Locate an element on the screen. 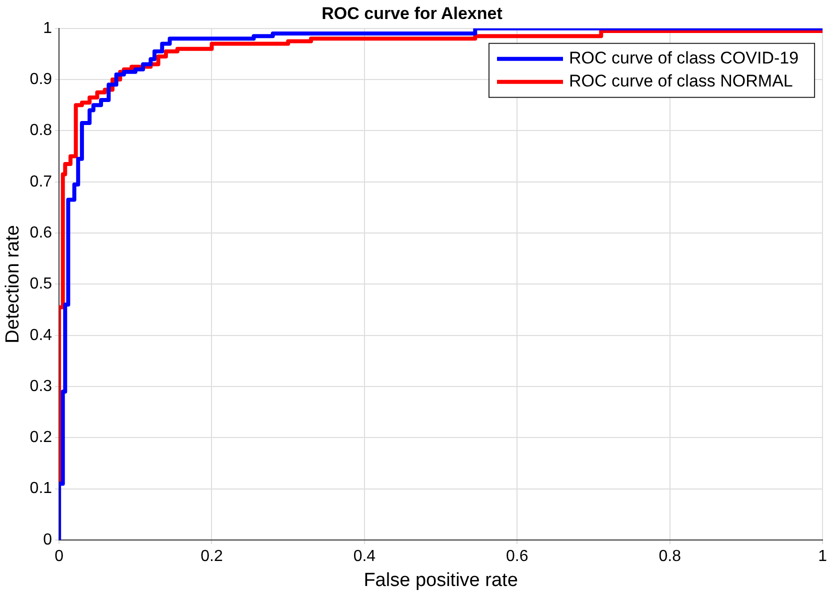 The image size is (830, 592). x-tick-label: 0.8 is located at coordinates (670, 557).